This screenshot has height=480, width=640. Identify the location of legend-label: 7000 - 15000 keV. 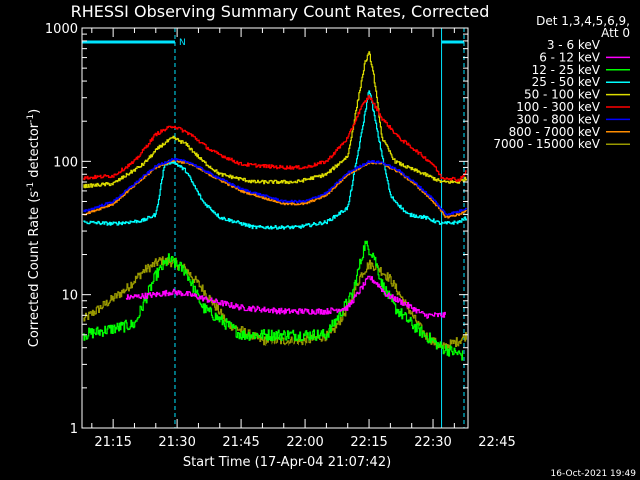
(546, 144).